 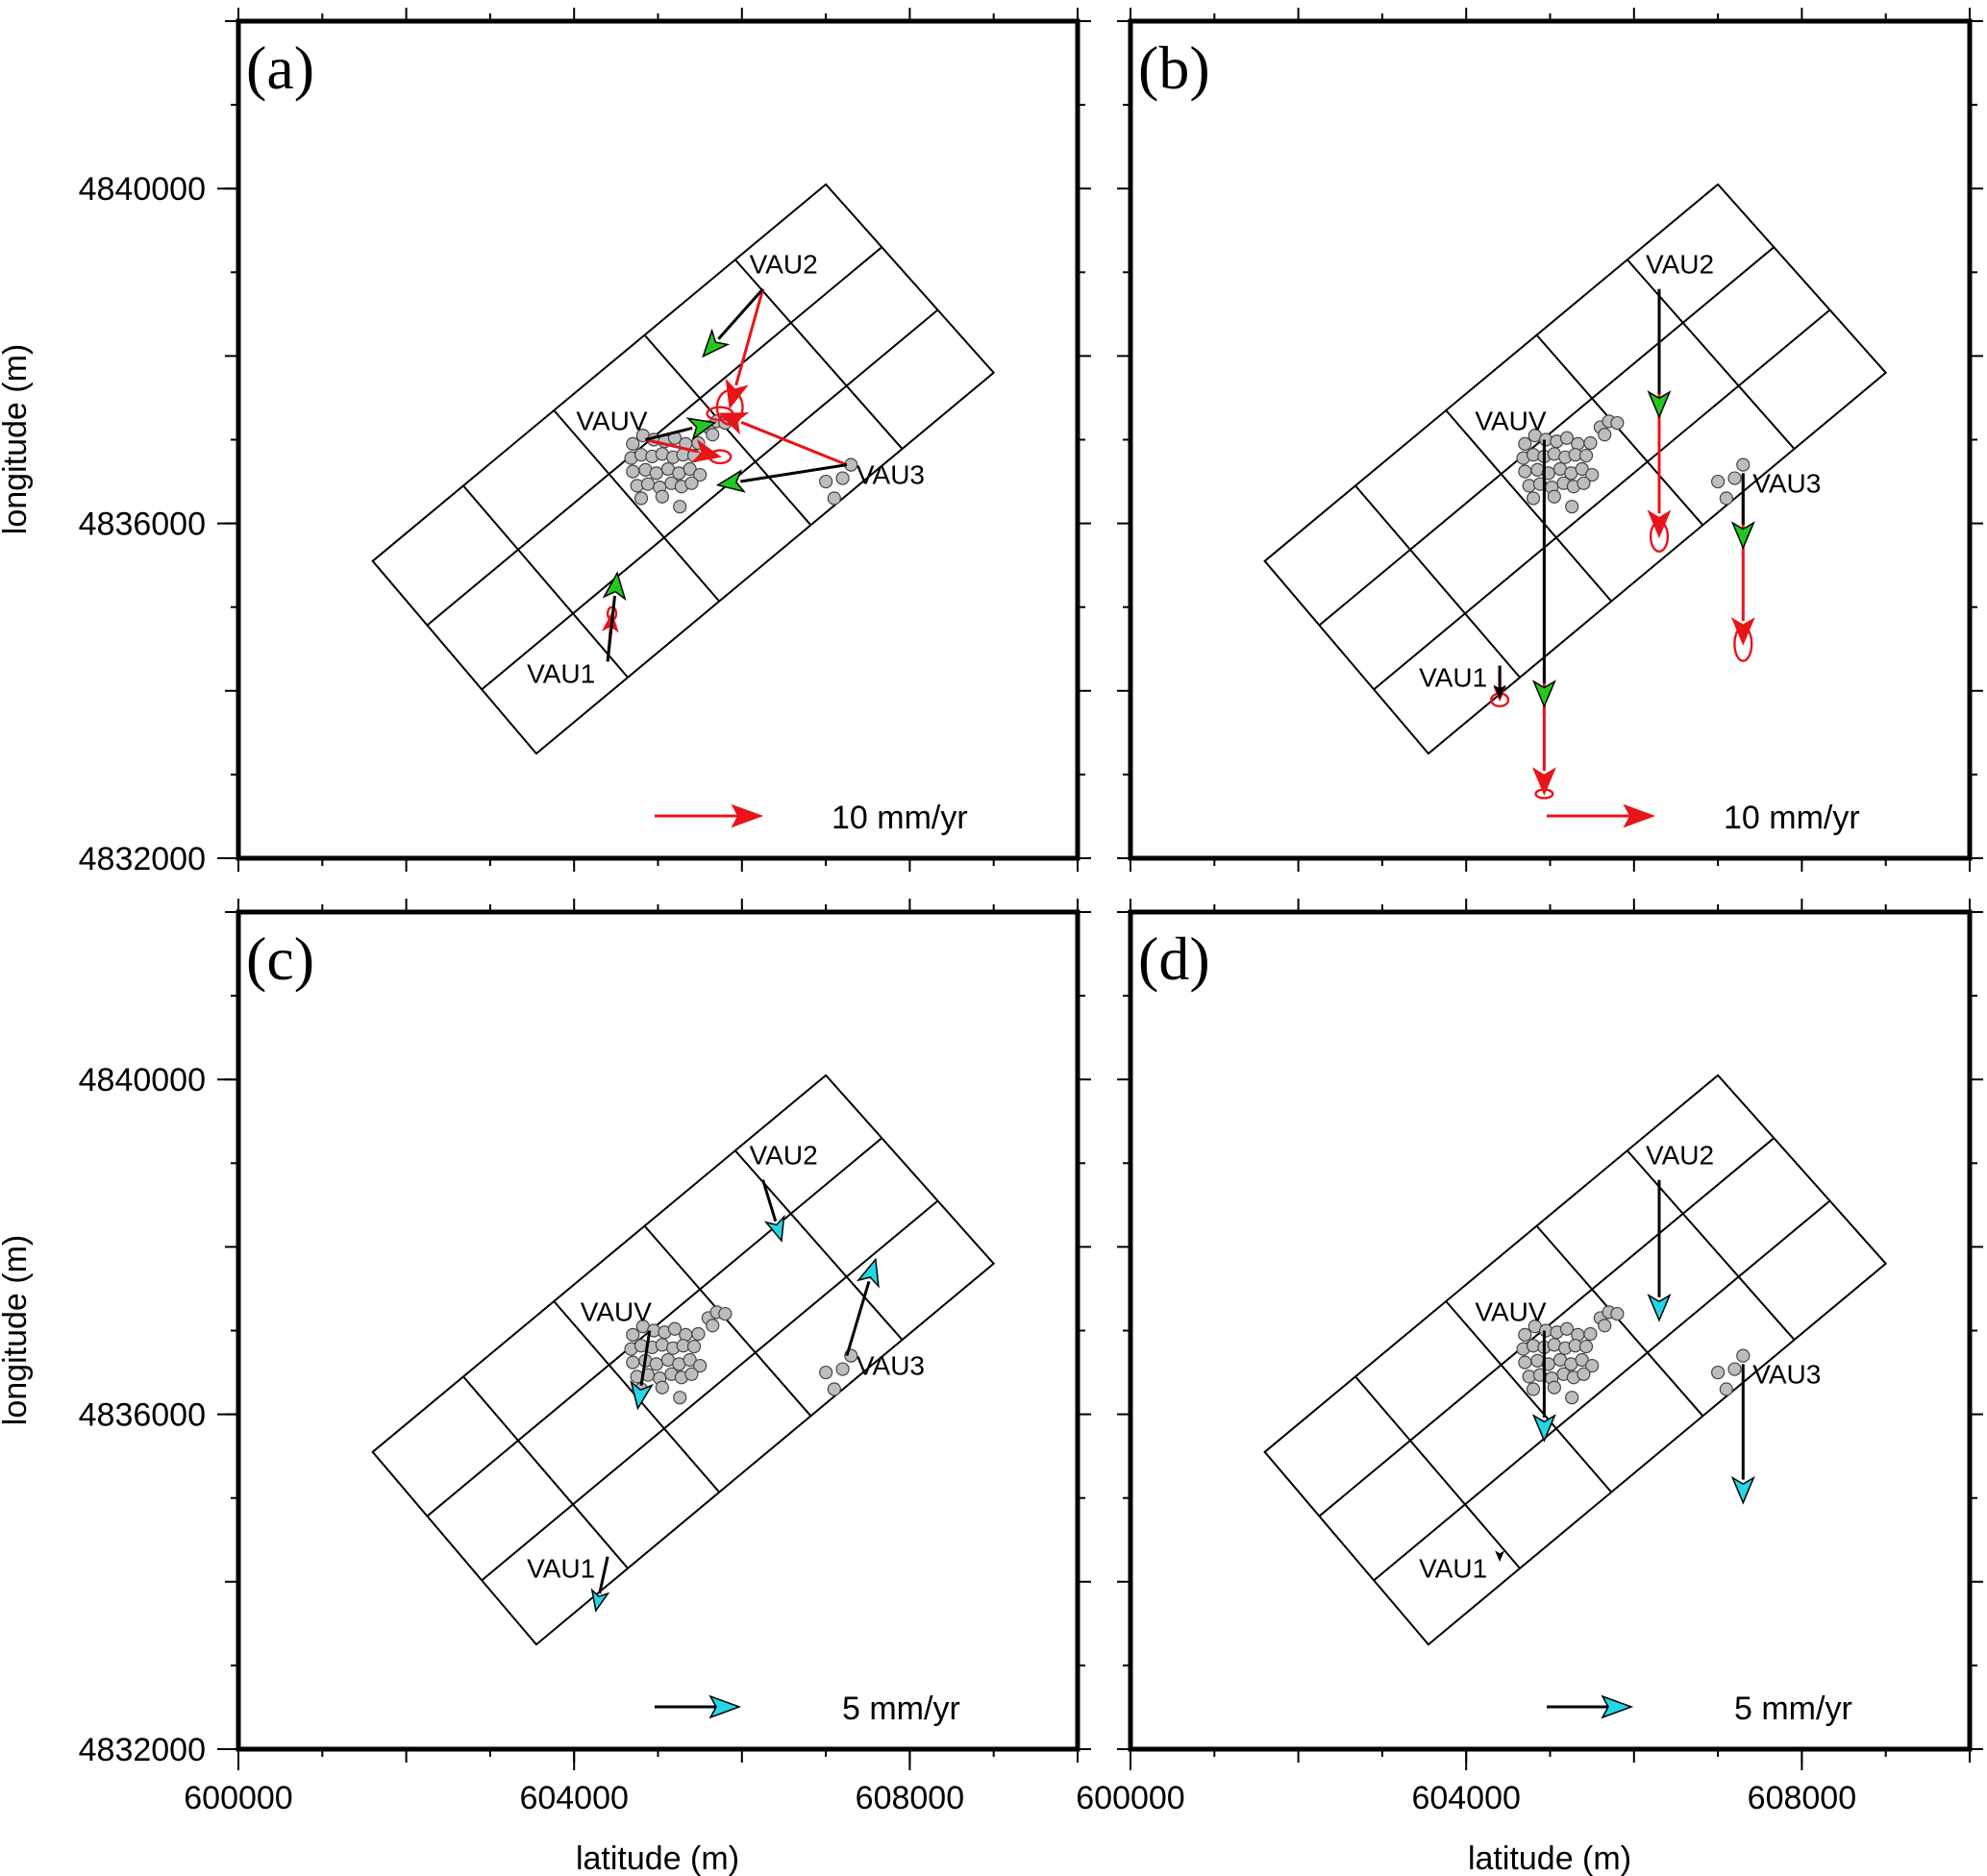 What do you see at coordinates (657, 1858) in the screenshot?
I see `x-axis-title: latitude (m)` at bounding box center [657, 1858].